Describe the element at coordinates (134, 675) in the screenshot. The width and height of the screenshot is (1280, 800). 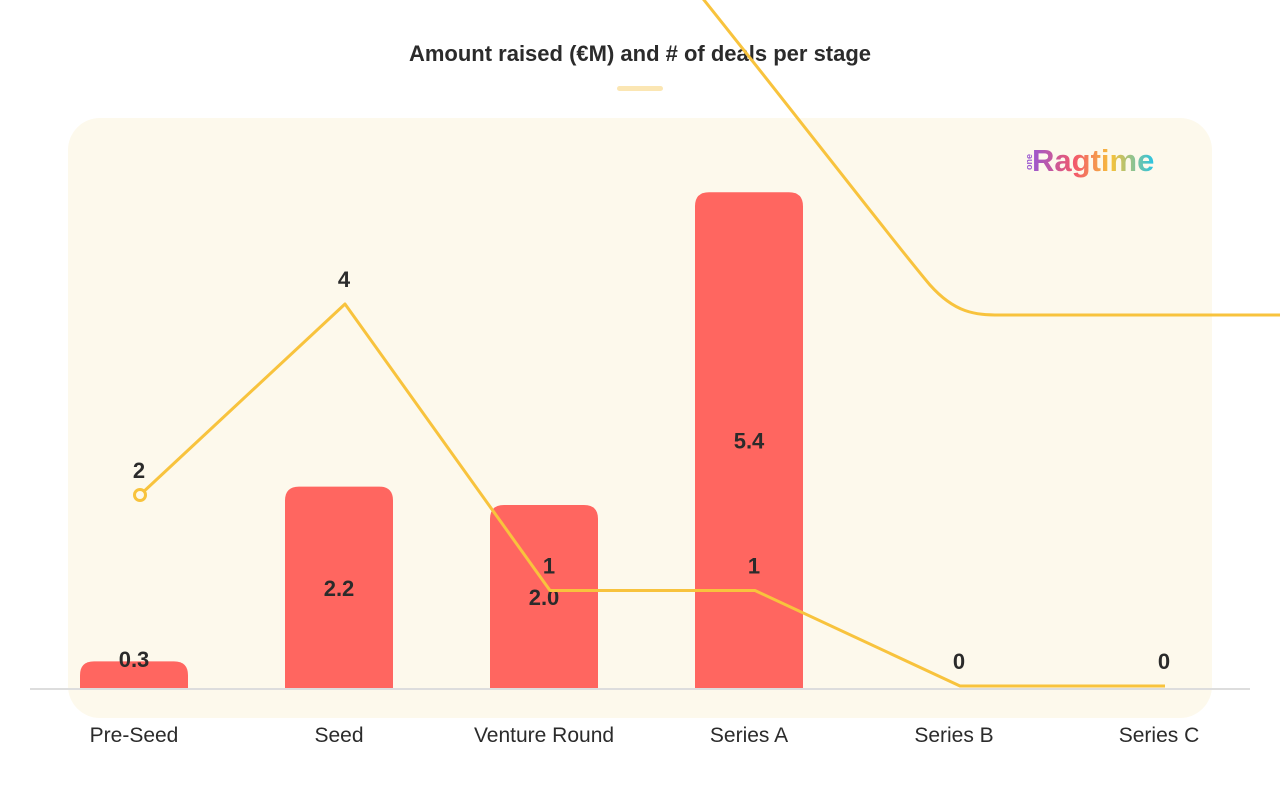
I see `bar-pre-seed` at that location.